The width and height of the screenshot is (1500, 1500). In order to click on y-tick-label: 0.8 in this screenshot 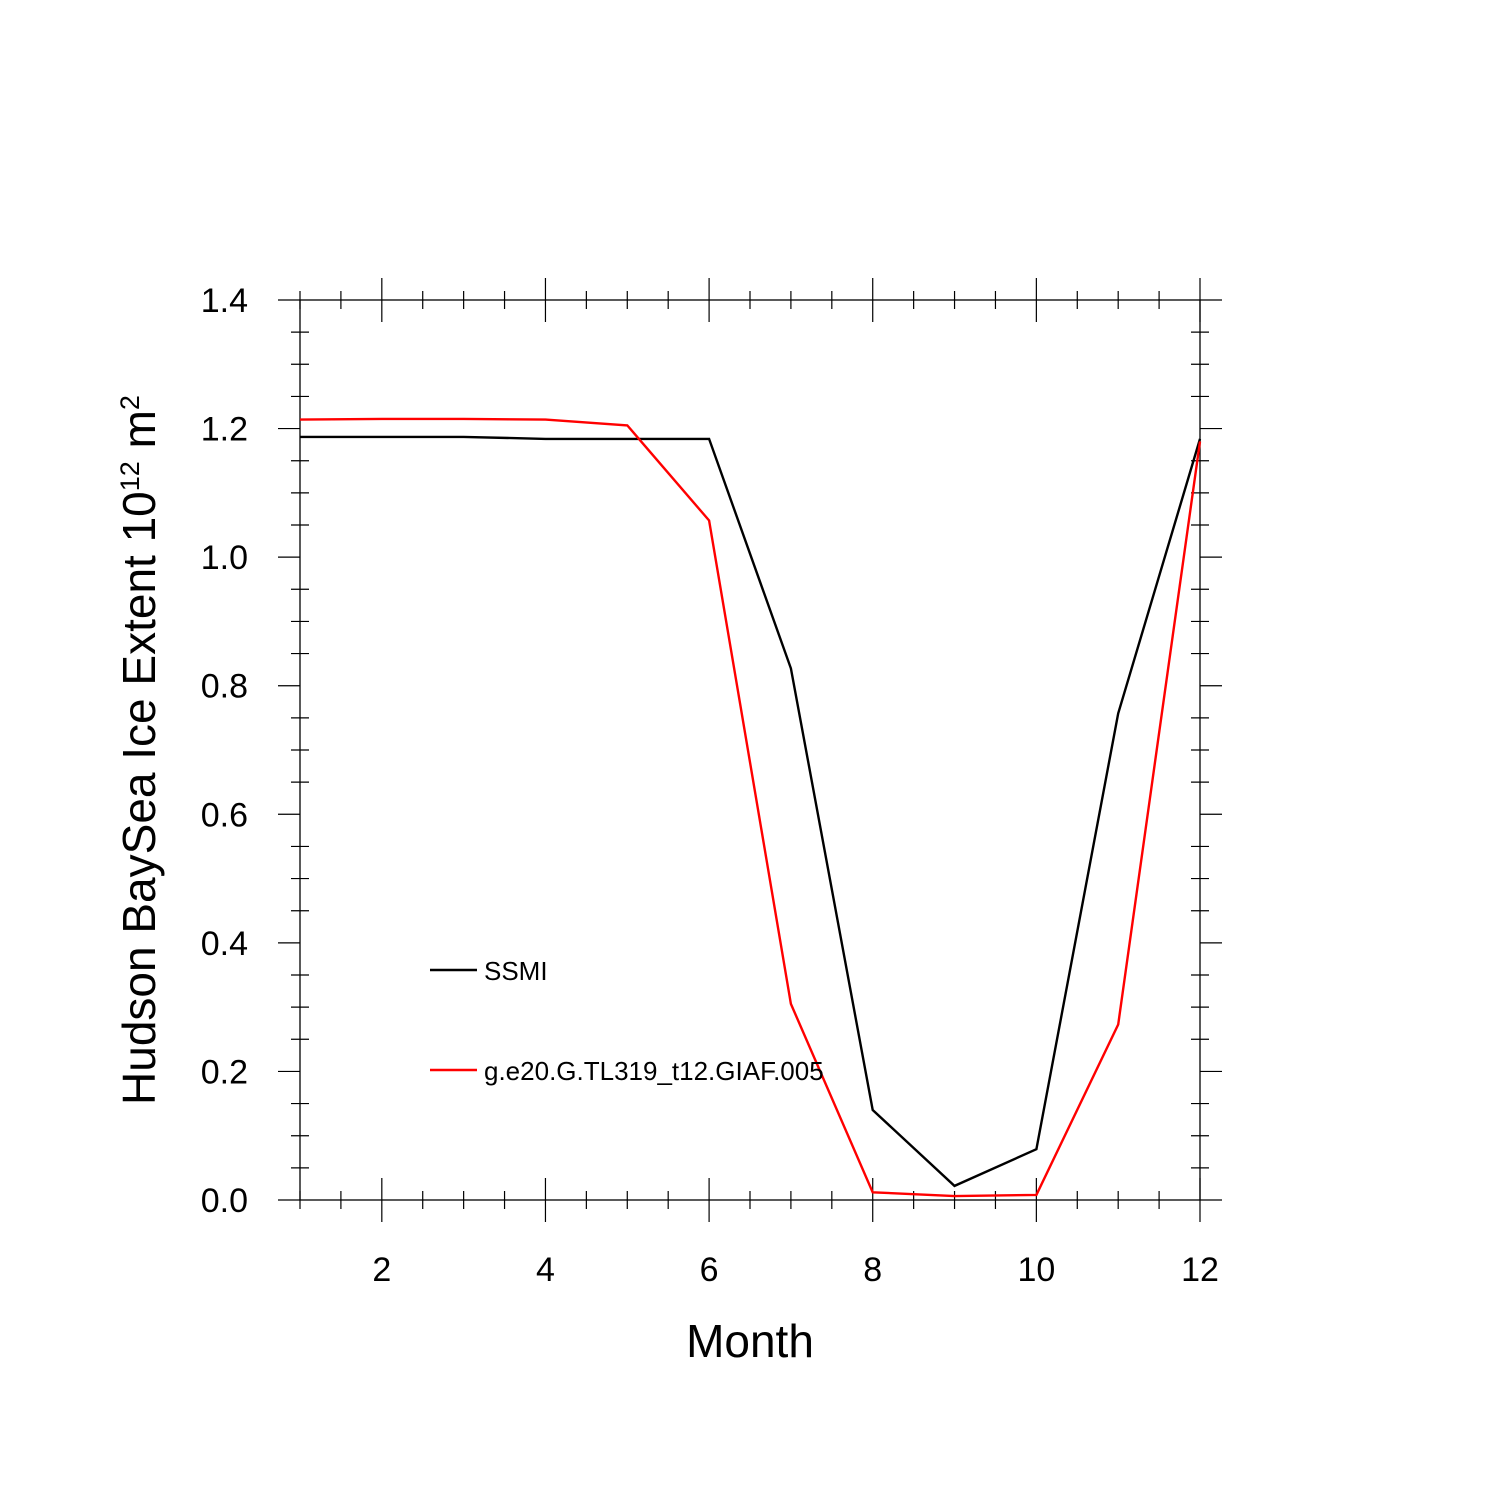, I will do `click(224, 687)`.